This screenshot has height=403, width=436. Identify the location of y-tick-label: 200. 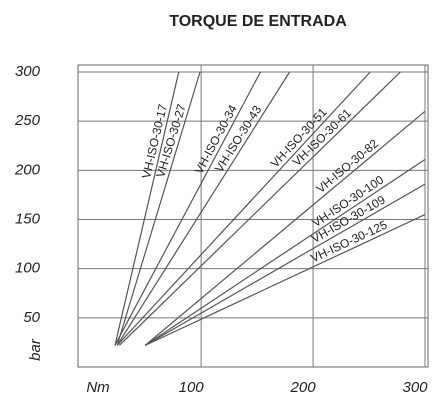
(27, 169).